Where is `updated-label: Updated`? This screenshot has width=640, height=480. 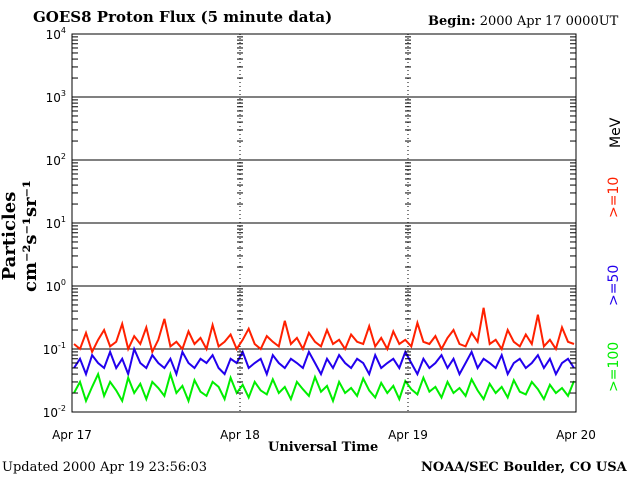
updated-label: Updated is located at coordinates (30, 467).